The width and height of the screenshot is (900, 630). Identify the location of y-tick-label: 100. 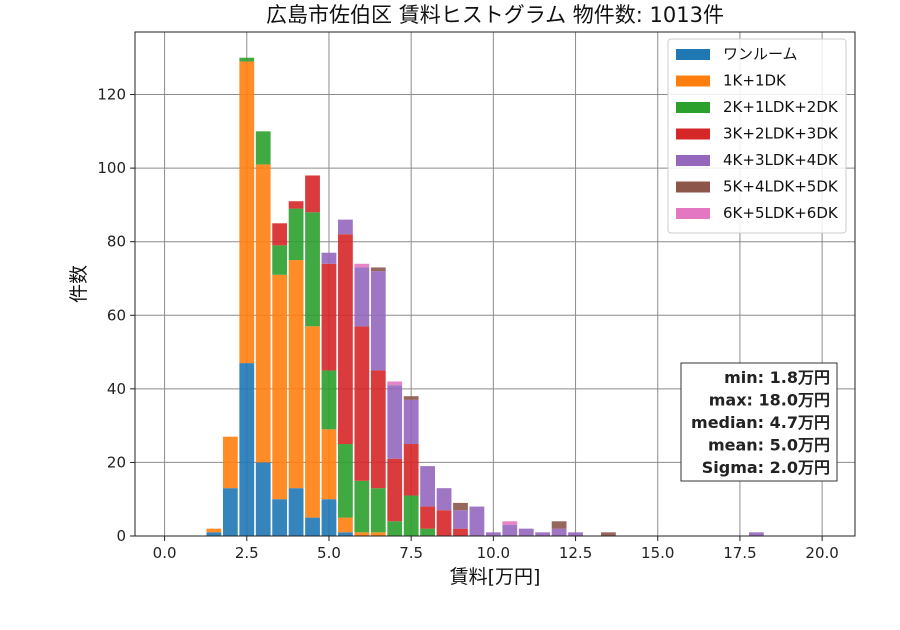
(111, 168).